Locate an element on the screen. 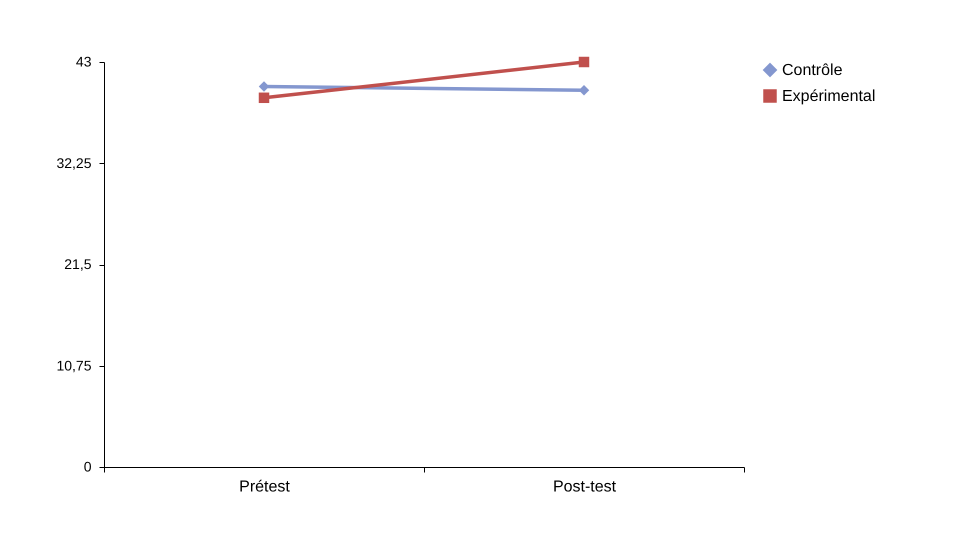  y-tick-label: 43 is located at coordinates (84, 62).